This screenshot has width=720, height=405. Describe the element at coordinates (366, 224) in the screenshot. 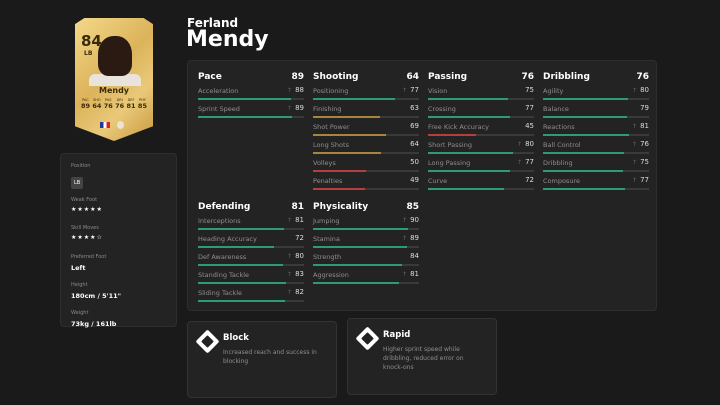

I see `stat-row: Jumping ↑ 90` at that location.